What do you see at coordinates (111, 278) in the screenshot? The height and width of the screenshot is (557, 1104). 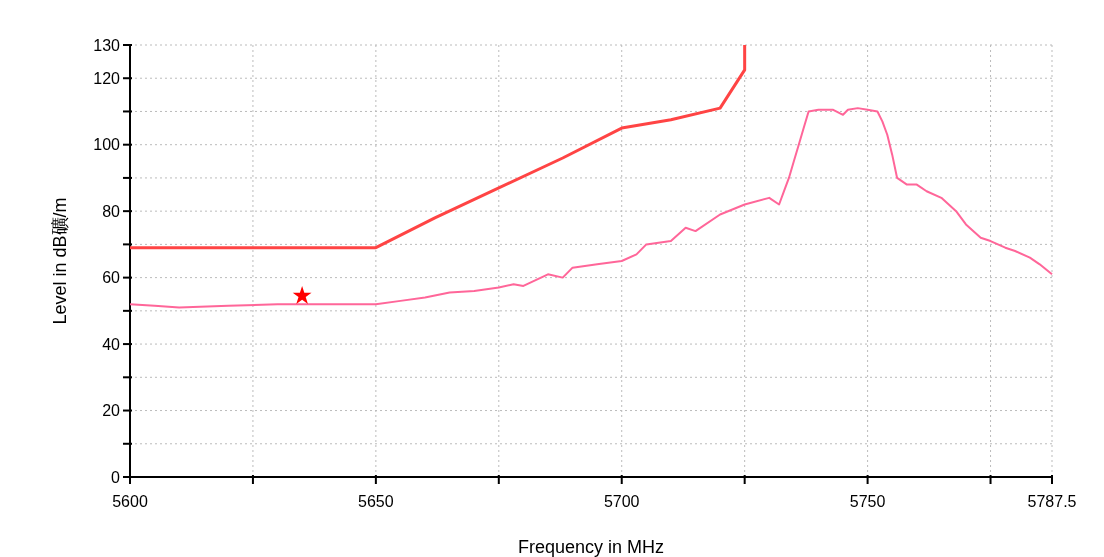 I see `y-tick-label: 60` at bounding box center [111, 278].